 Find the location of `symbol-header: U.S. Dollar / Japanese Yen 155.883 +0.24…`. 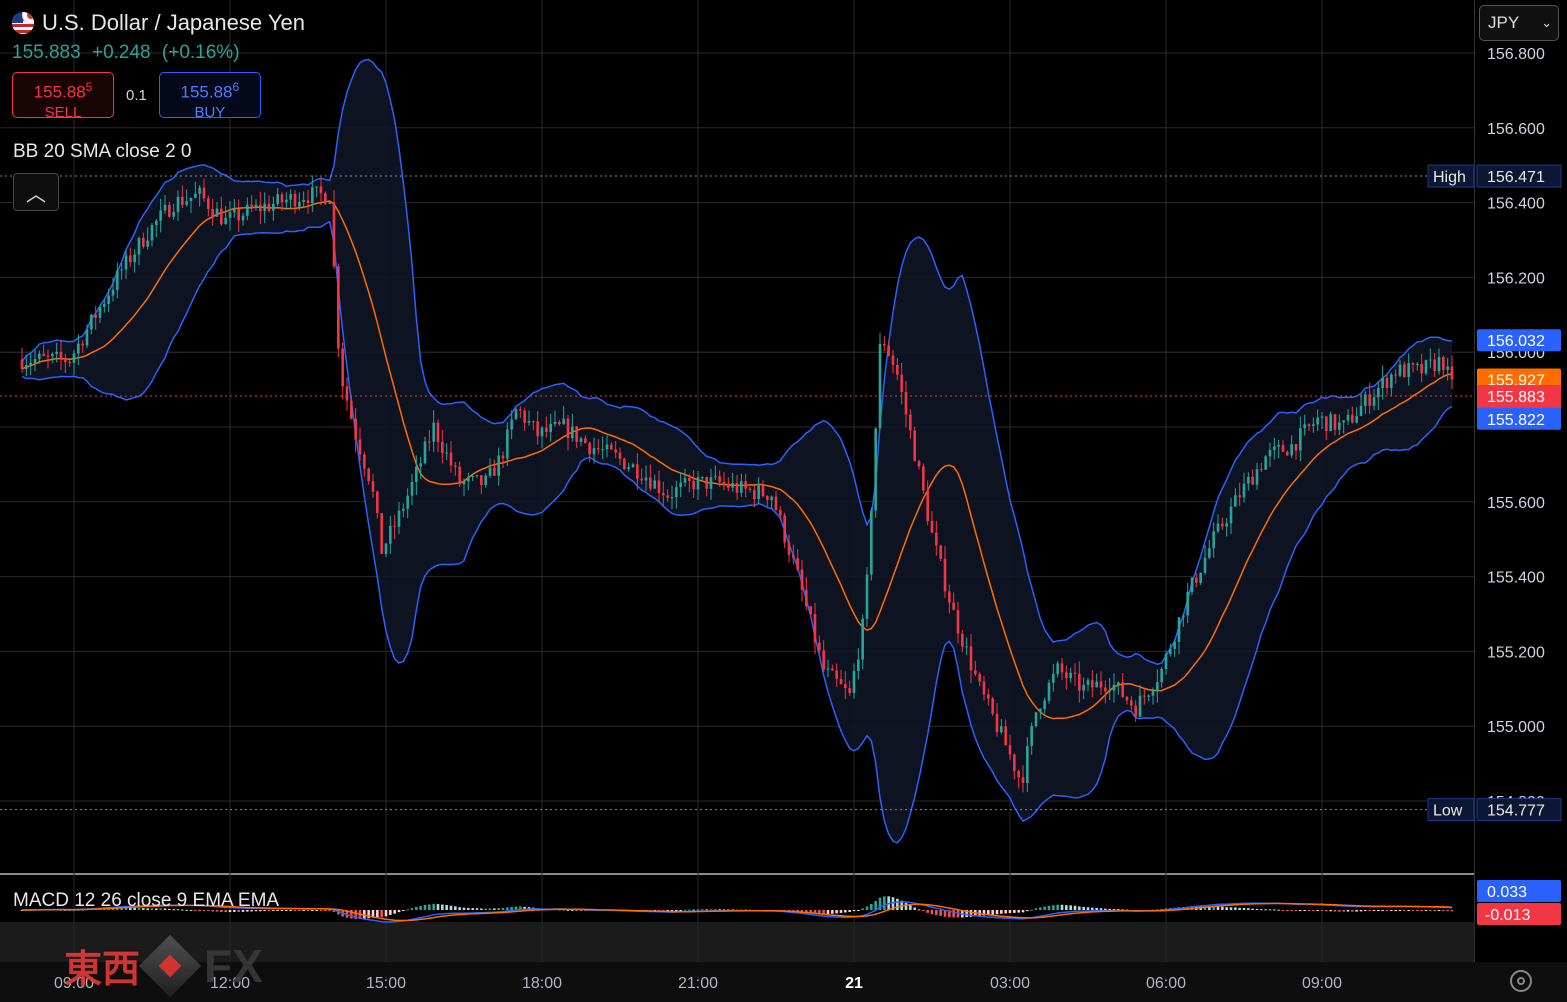

symbol-header: U.S. Dollar / Japanese Yen 155.883 +0.24… is located at coordinates (158, 65).